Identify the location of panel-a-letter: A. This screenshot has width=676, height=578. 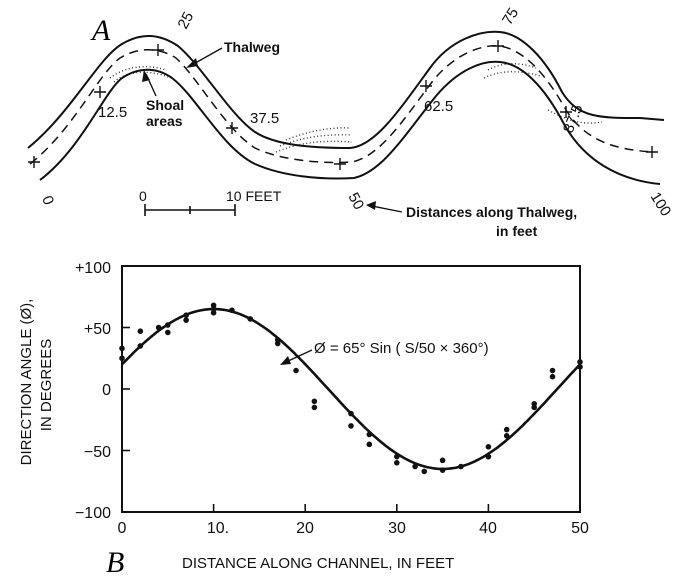
(100, 30).